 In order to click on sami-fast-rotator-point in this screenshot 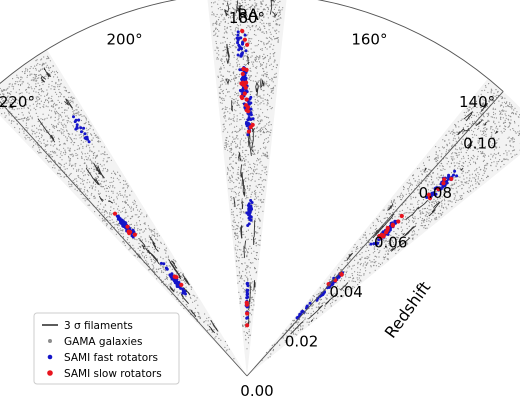, I will do `click(84, 128)`.